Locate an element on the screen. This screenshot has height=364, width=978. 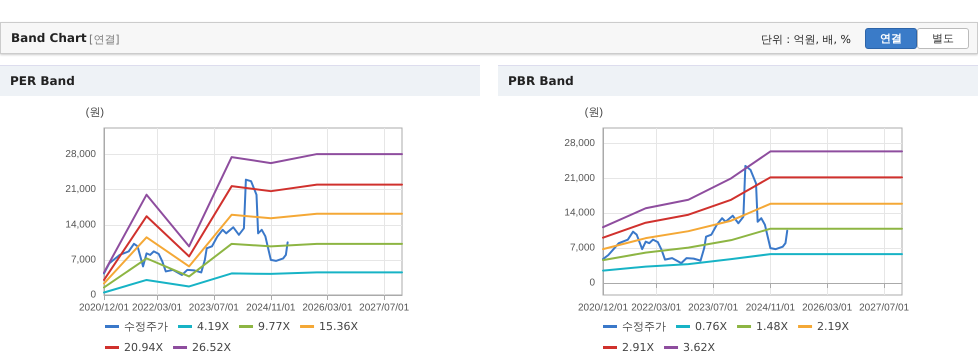
text: 단위 : 억원, 배, % is located at coordinates (805, 39).